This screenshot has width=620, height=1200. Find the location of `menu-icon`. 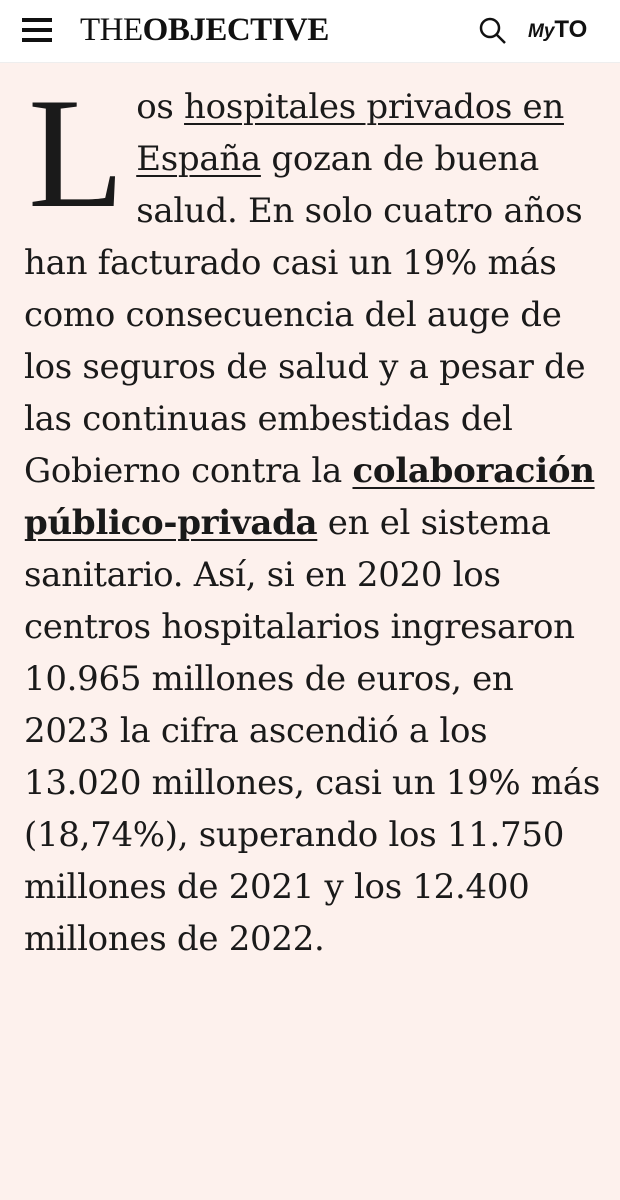

menu-icon is located at coordinates (42, 31).